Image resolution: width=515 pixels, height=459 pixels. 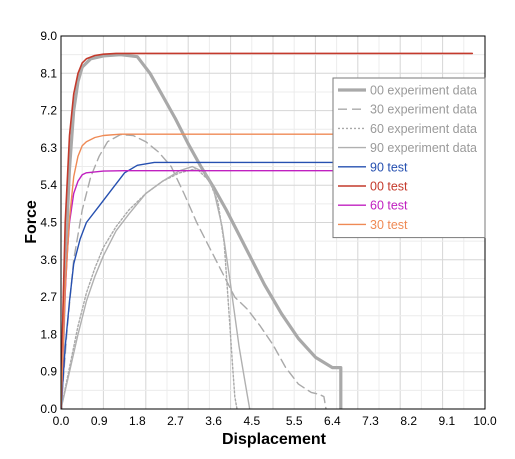 What do you see at coordinates (99, 421) in the screenshot?
I see `x-tick-label: 0.9` at bounding box center [99, 421].